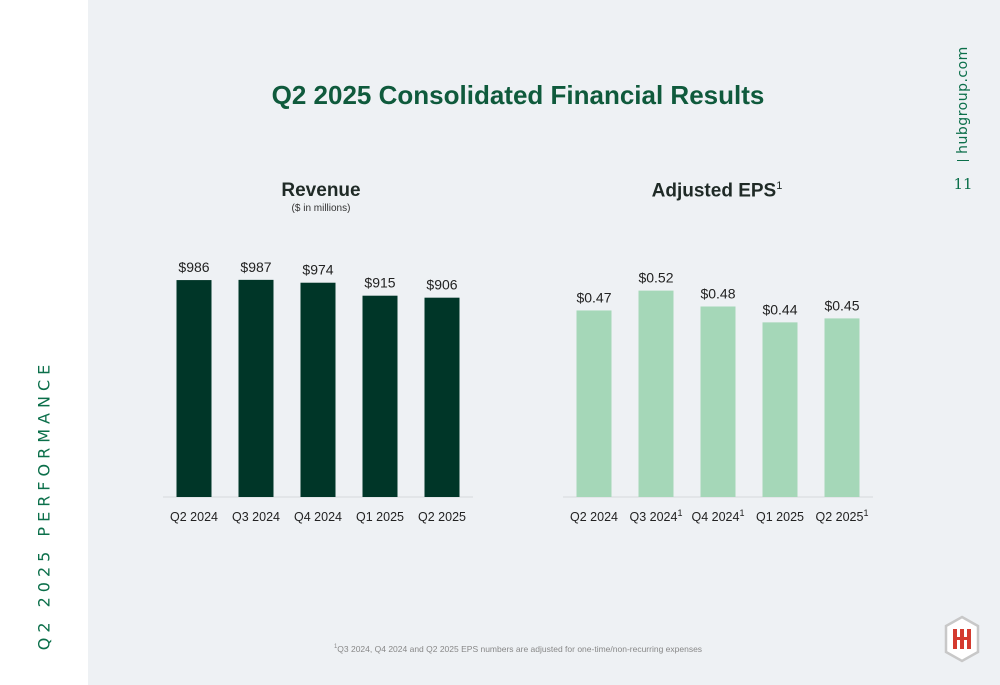 Image resolution: width=1000 pixels, height=685 pixels. What do you see at coordinates (655, 278) in the screenshot?
I see `eps-data-label: $0.52` at bounding box center [655, 278].